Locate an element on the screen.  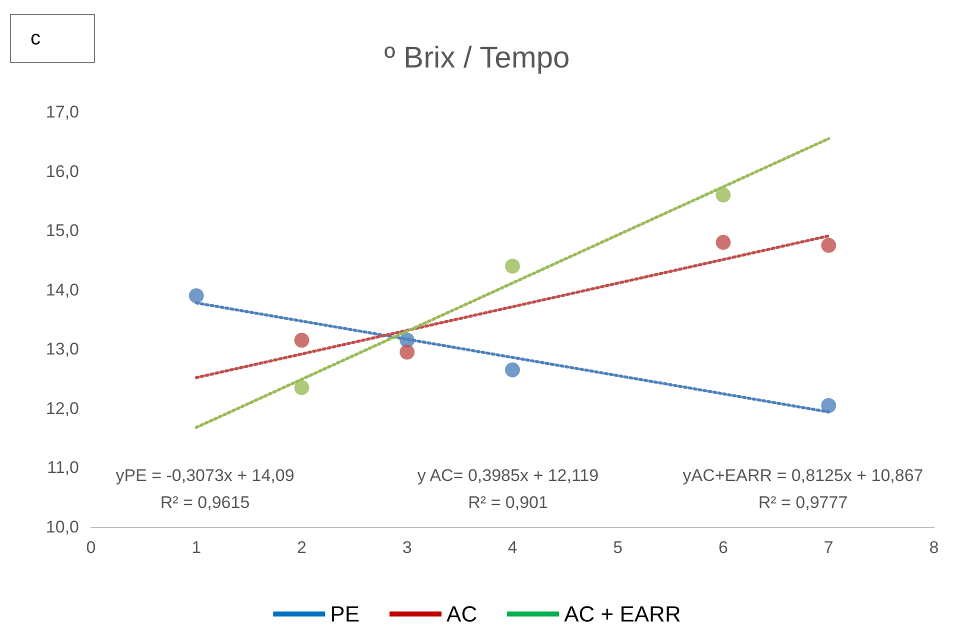
text: c is located at coordinates (35, 39).